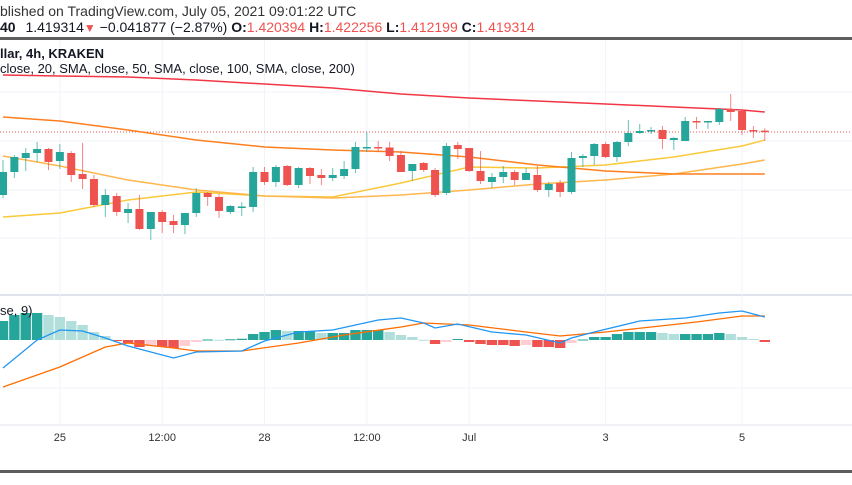 The image size is (852, 485). What do you see at coordinates (426, 38) in the screenshot?
I see `header-divider` at bounding box center [426, 38].